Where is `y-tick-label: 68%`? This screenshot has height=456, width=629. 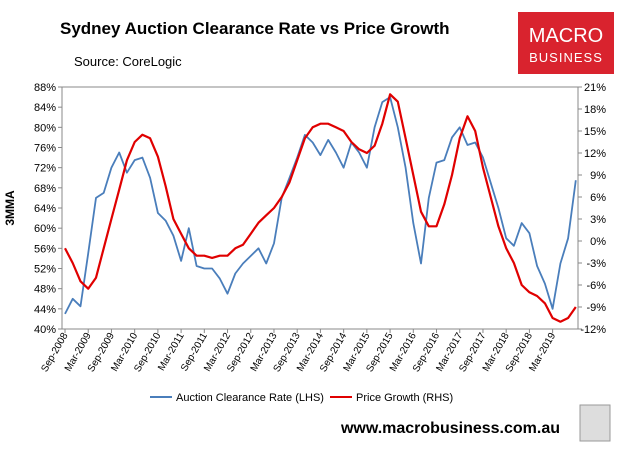
y-tick-label: 68% is located at coordinates (45, 189).